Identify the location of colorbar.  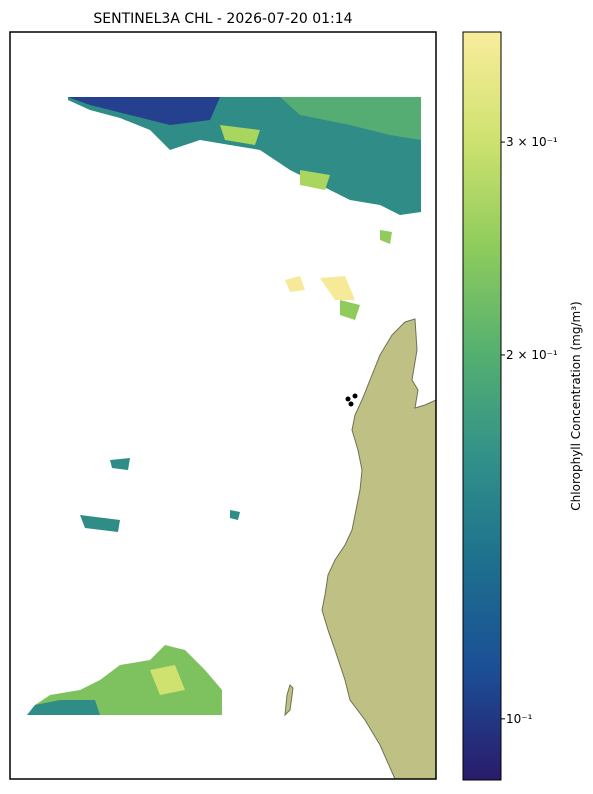
(482, 406).